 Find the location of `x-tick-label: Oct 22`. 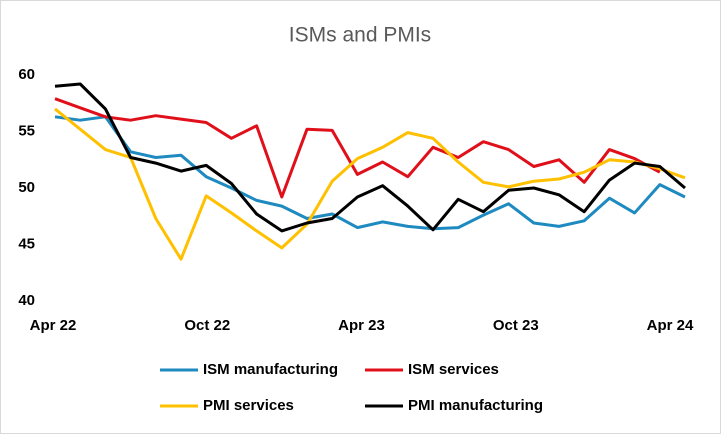

x-tick-label: Oct 22 is located at coordinates (207, 325).